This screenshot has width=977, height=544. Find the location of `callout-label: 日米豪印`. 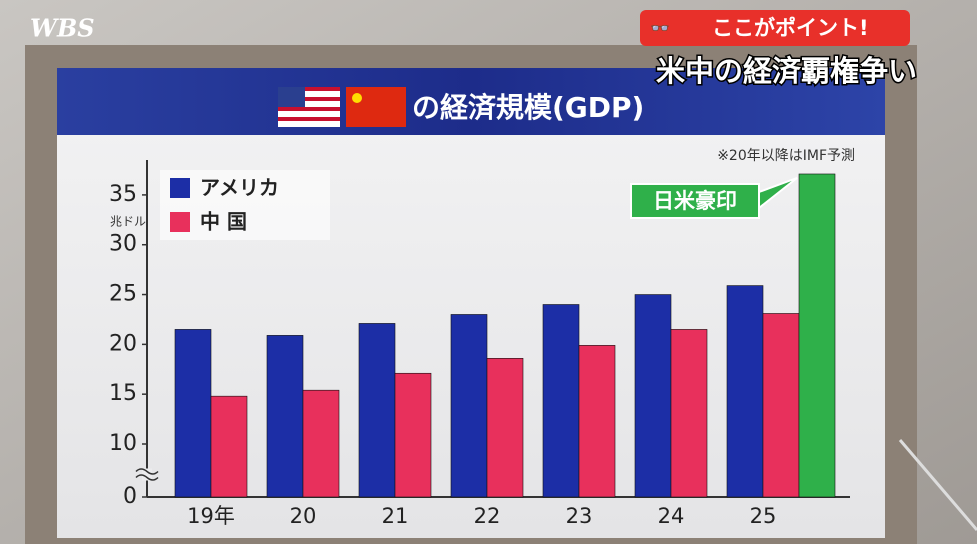

callout-label: 日米豪印 is located at coordinates (695, 201).